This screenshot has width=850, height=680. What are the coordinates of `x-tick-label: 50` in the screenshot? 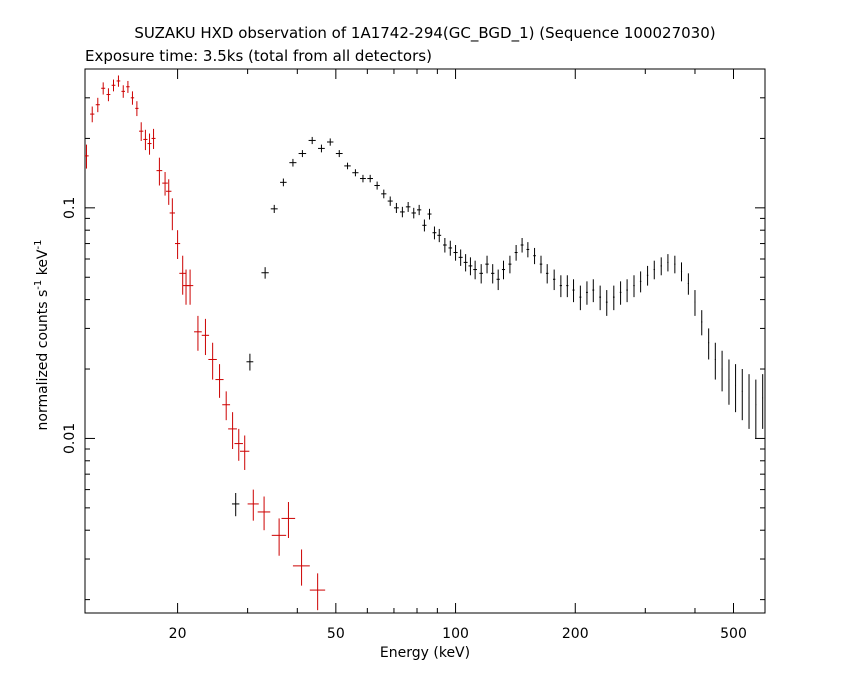 It's located at (336, 634).